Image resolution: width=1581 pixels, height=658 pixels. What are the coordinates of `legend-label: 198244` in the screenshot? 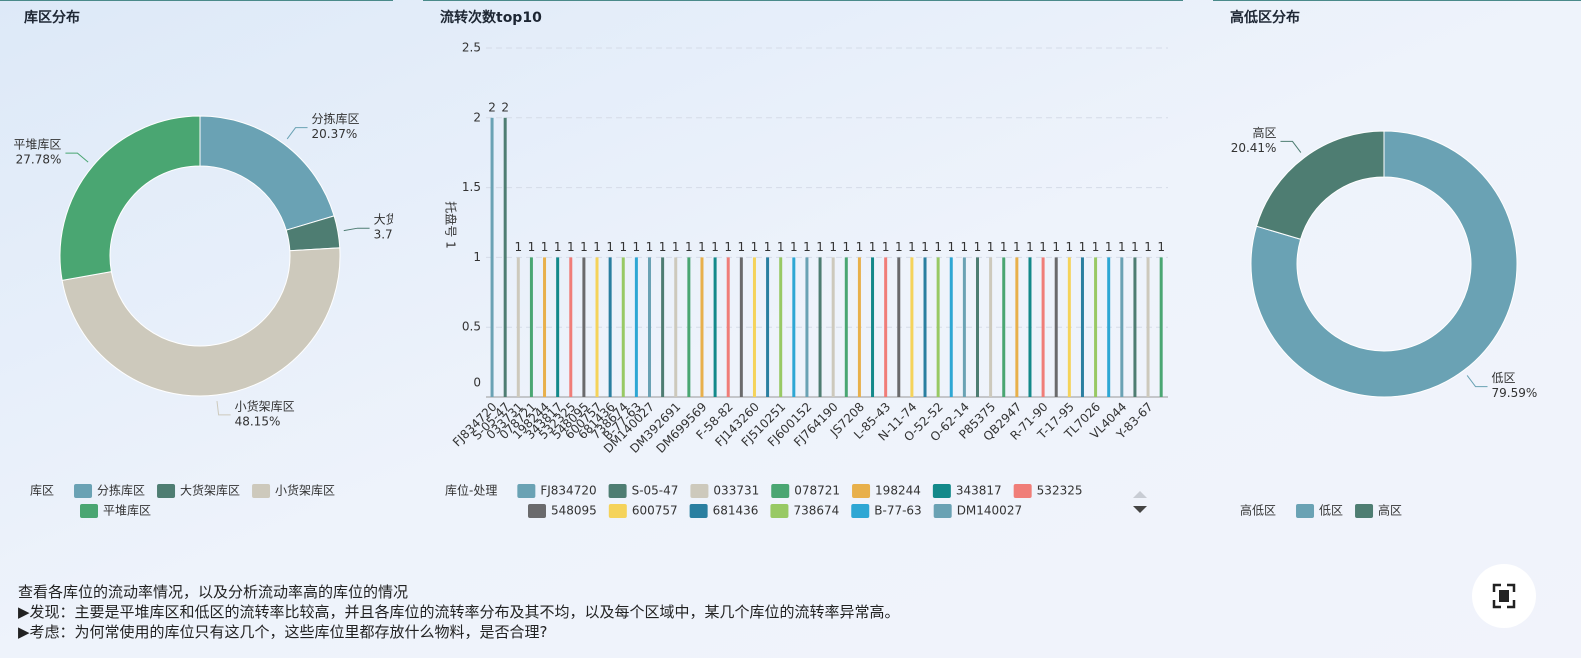 It's located at (898, 491).